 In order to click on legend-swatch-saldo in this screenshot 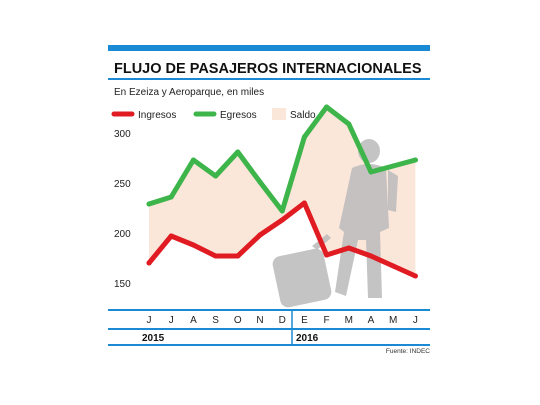, I will do `click(279, 114)`.